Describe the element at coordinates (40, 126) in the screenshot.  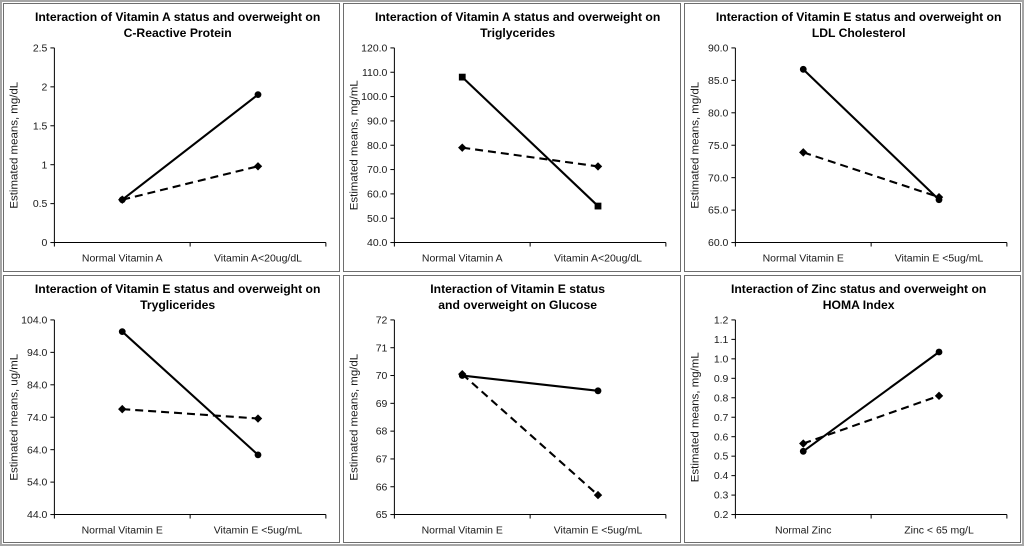
I see `svg-text: 1.5` at that location.